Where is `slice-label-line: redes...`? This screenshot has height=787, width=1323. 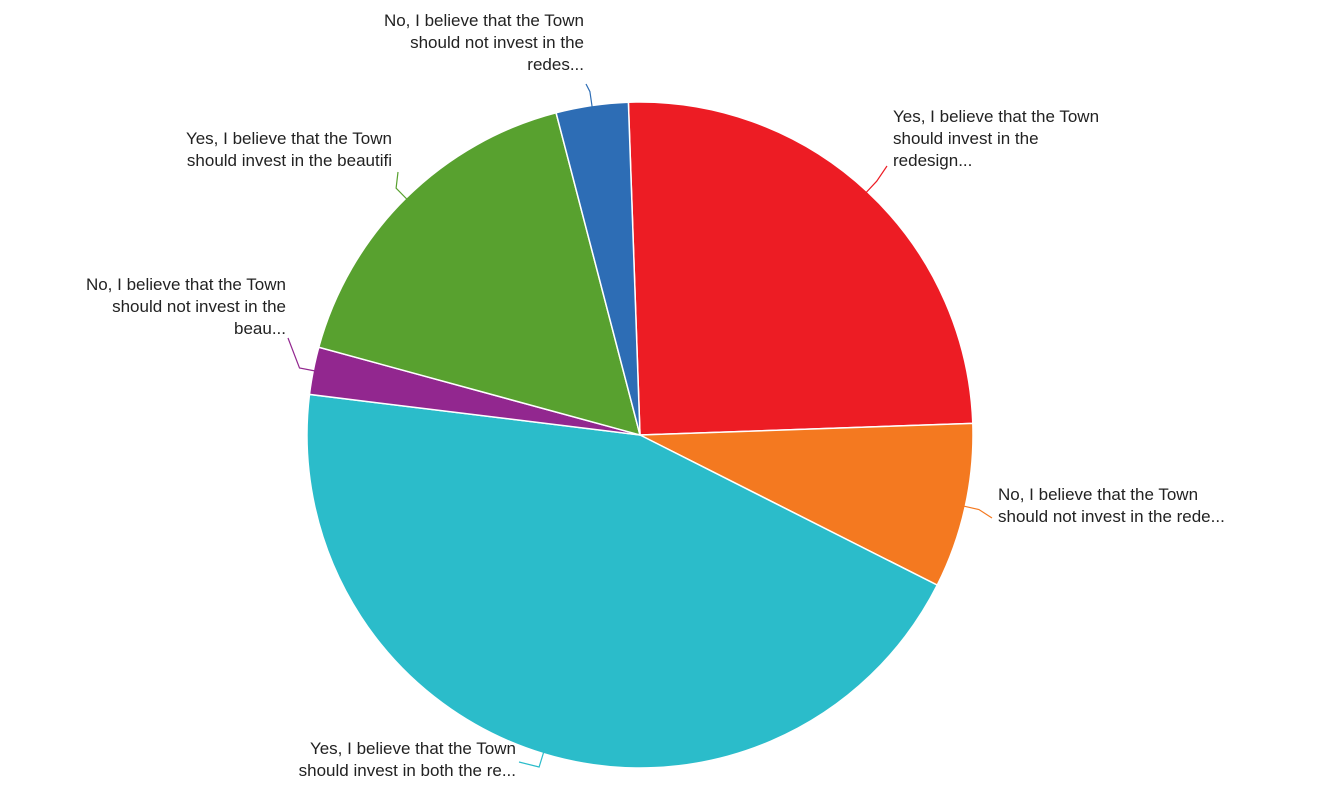 slice-label-line: redes... is located at coordinates (555, 64).